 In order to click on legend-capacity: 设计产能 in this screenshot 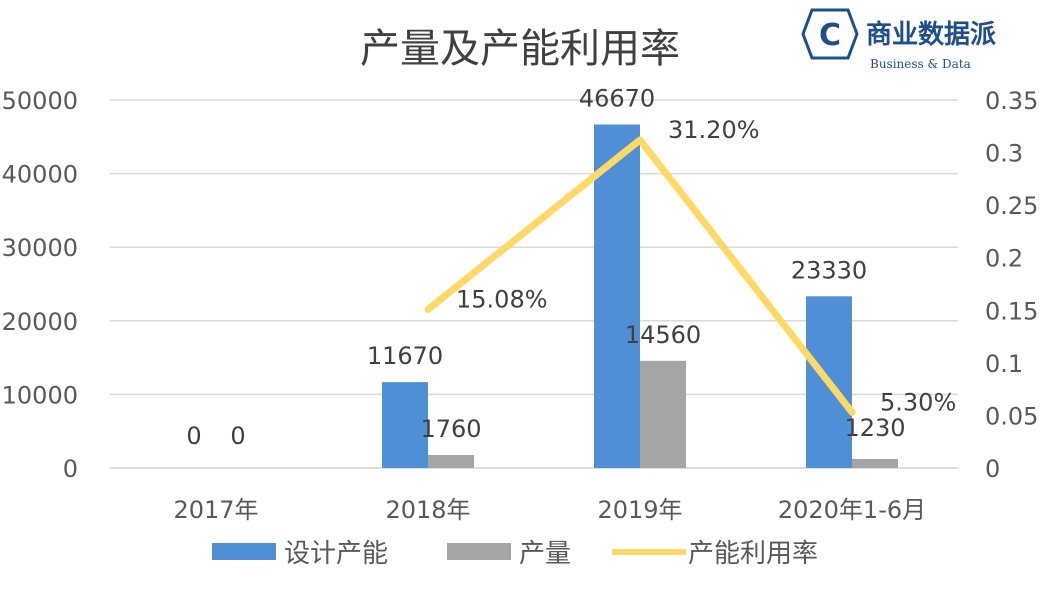, I will do `click(300, 554)`.